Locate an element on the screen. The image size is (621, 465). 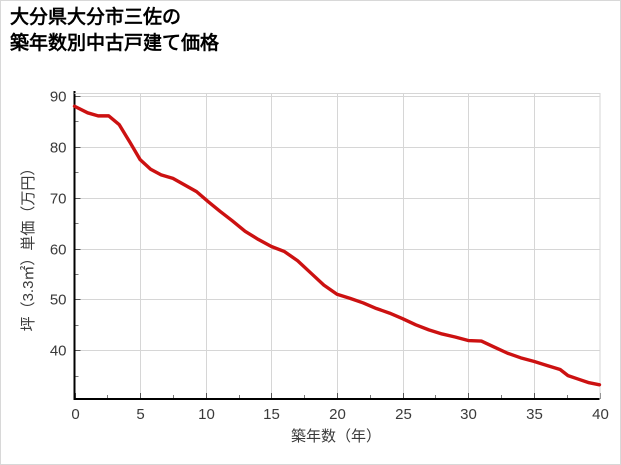
x-tick-label: 0 is located at coordinates (75, 414).